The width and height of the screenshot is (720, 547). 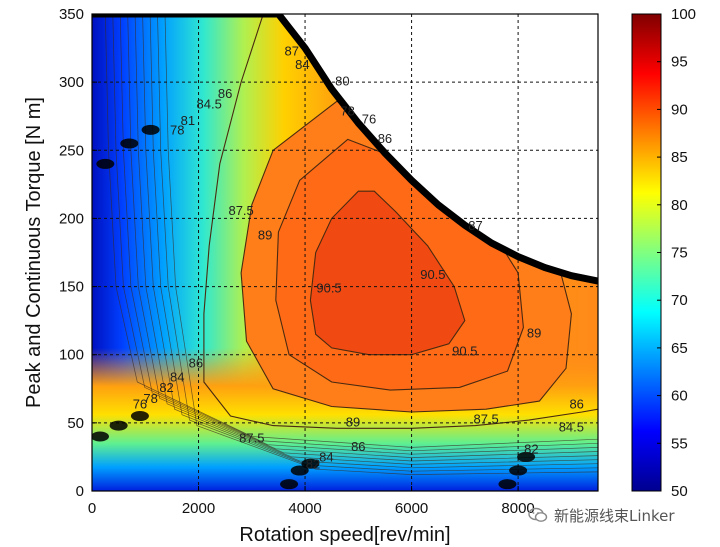 What do you see at coordinates (683, 14) in the screenshot?
I see `colorbar-tick-label-10: 100` at bounding box center [683, 14].